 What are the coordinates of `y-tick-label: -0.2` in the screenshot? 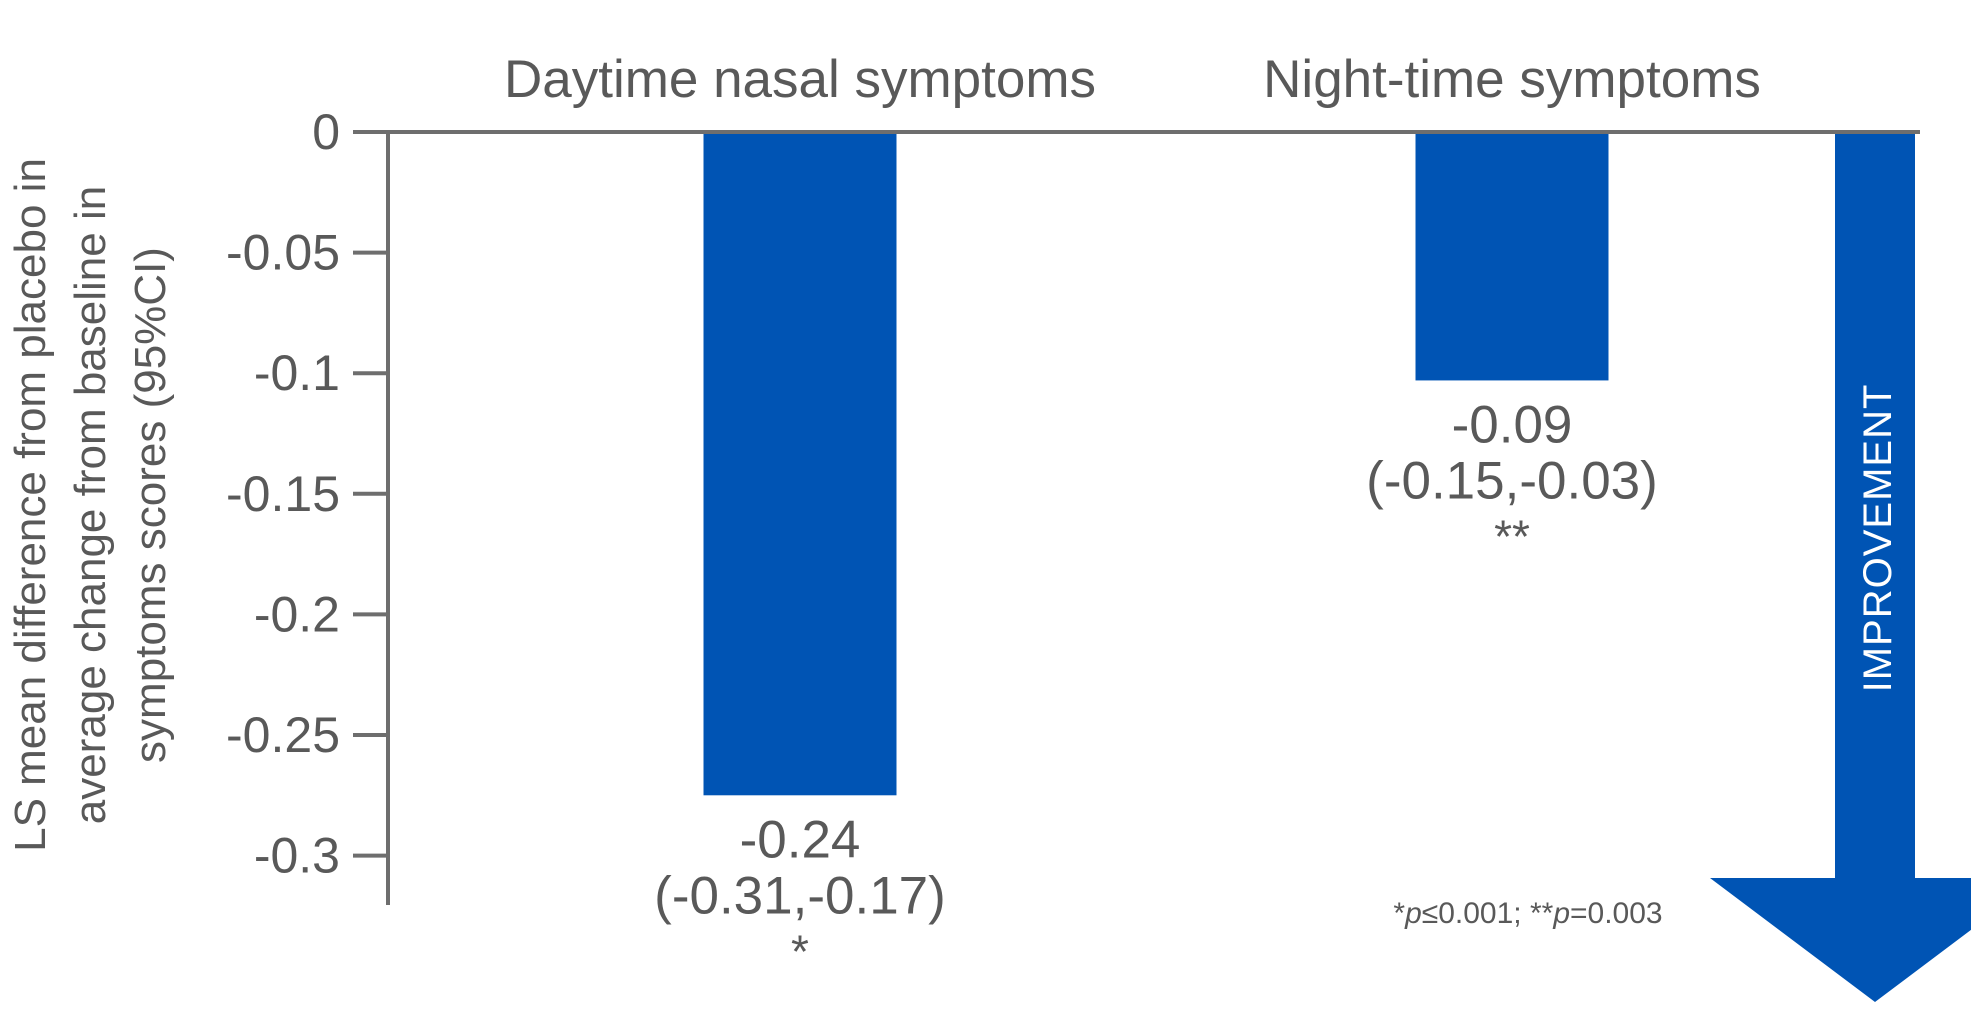 It's located at (297, 614).